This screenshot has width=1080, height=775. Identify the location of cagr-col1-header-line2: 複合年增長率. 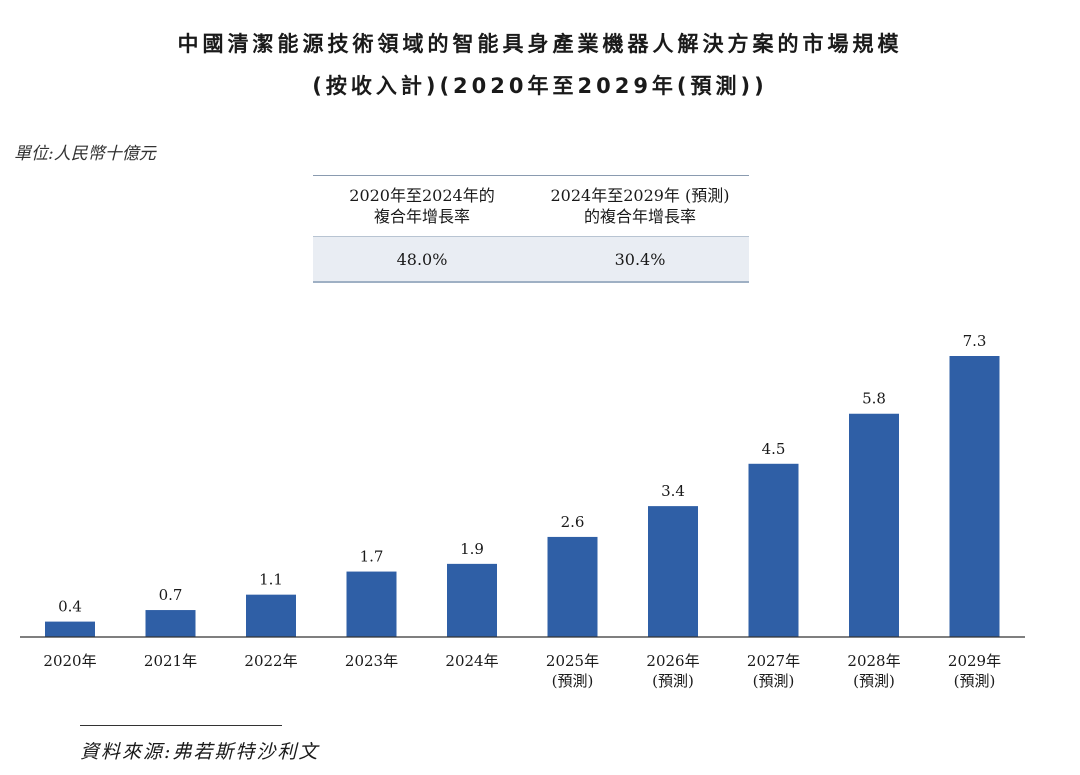
(421, 216).